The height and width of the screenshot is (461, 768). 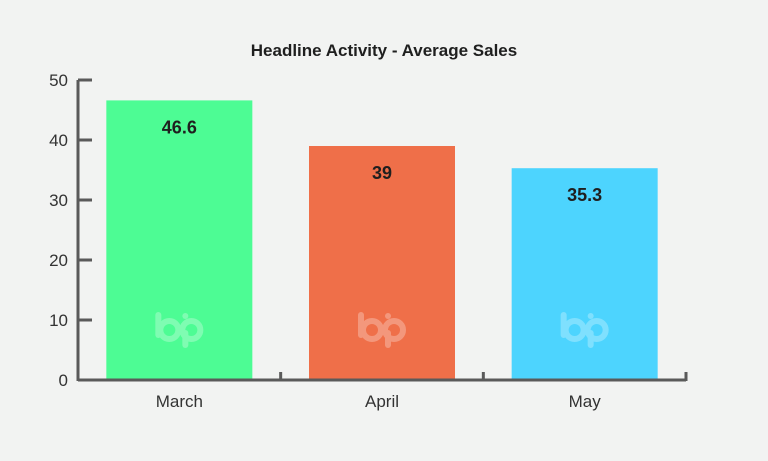 What do you see at coordinates (58, 200) in the screenshot?
I see `y-tick-label-30: 30` at bounding box center [58, 200].